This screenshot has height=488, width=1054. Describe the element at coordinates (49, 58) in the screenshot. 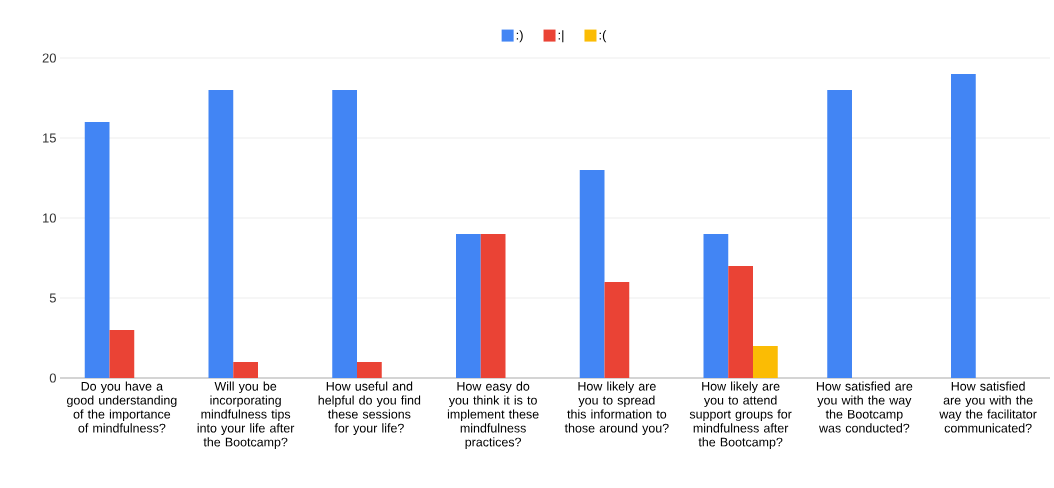

I see `y-tick-label: 20` at that location.